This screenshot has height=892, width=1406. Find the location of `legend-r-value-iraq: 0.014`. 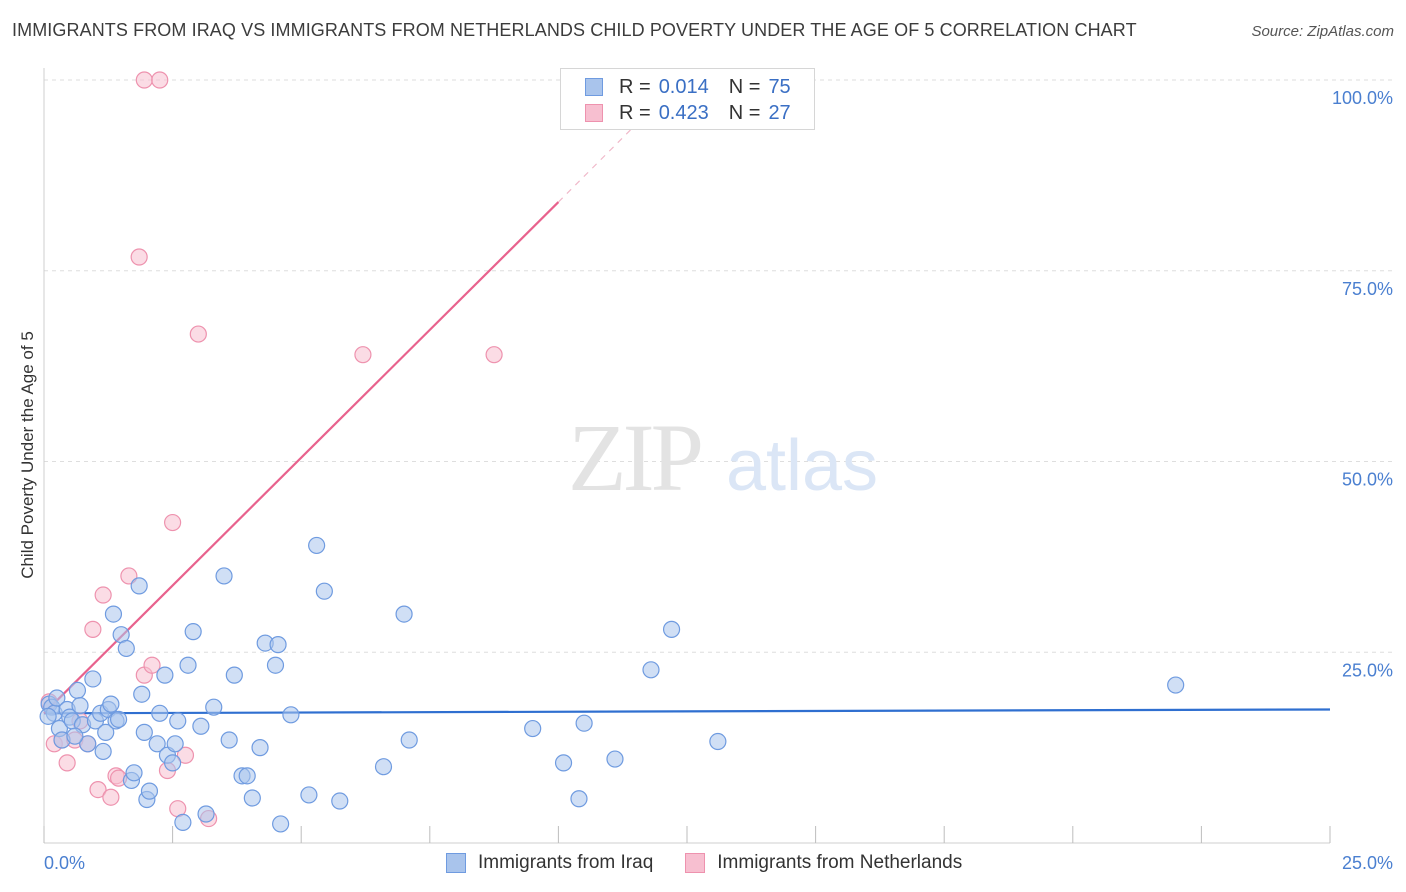

legend-r-value-iraq: 0.014 is located at coordinates (683, 86).